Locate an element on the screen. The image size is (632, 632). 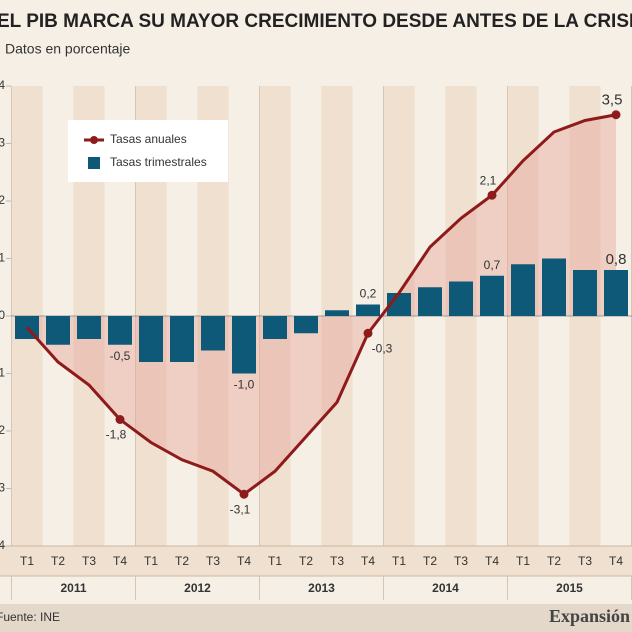
y-tick-label: 4 is located at coordinates (2, 85).